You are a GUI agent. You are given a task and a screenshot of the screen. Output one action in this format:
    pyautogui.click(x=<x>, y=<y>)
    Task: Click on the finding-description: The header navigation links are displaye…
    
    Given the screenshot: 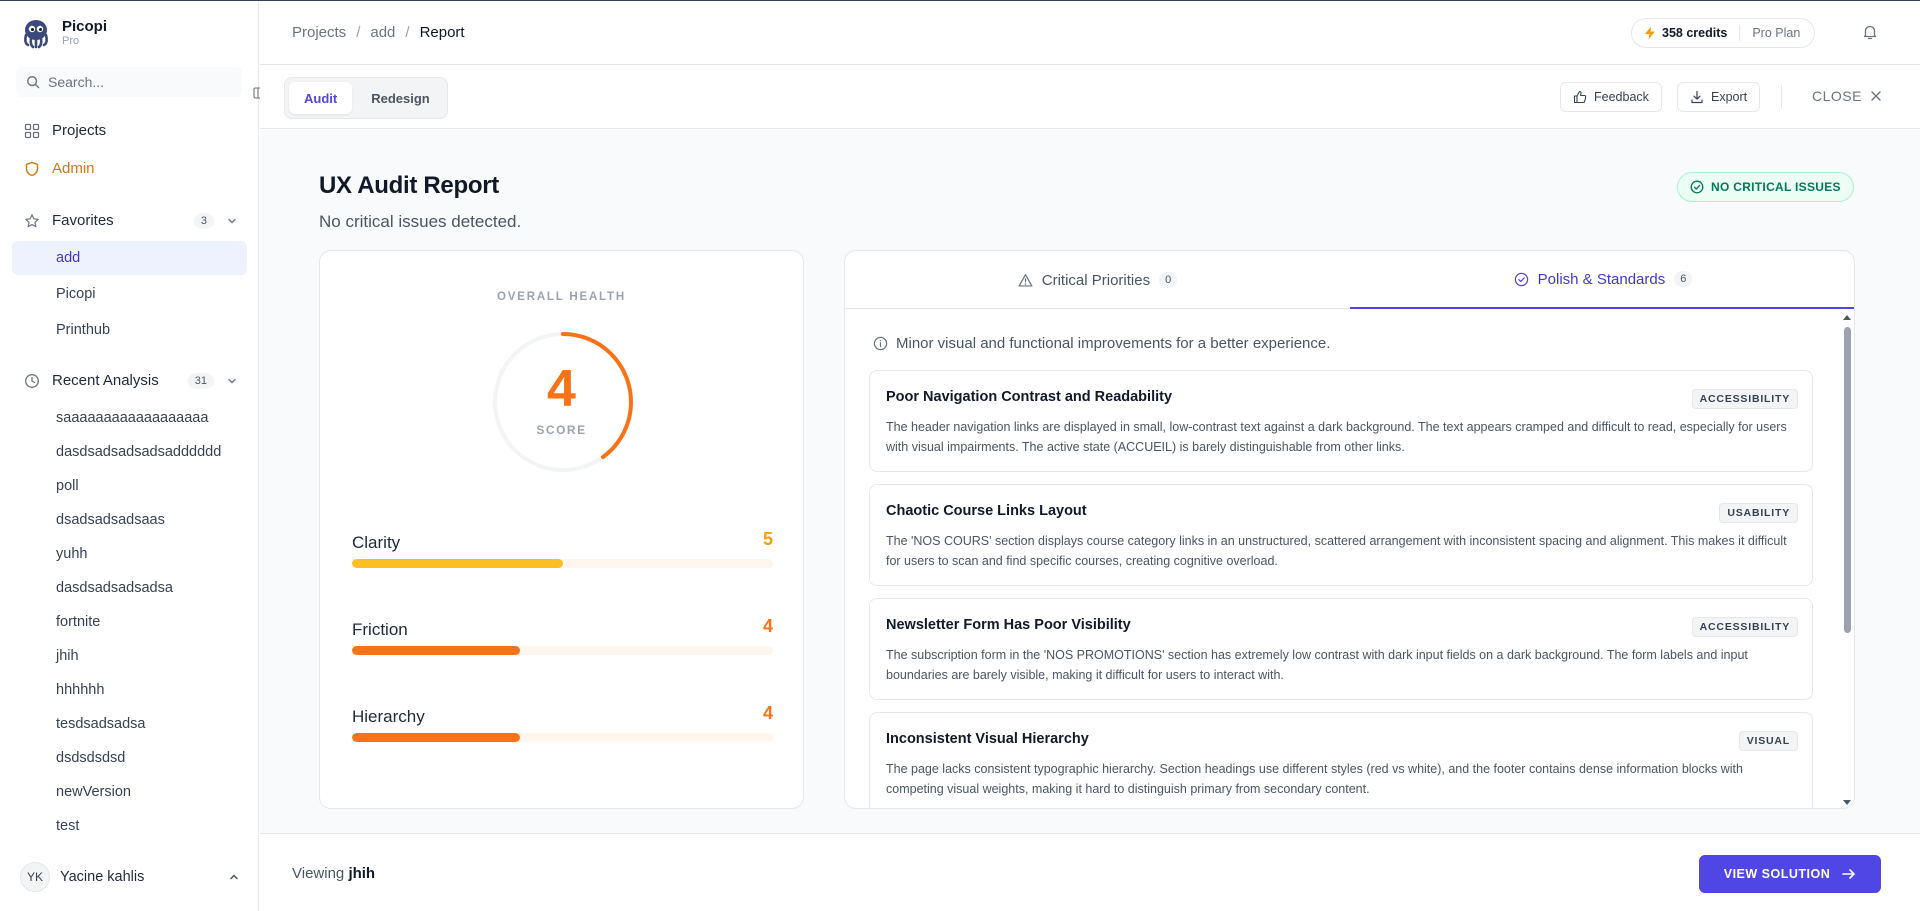 What is the action you would take?
    pyautogui.click(x=1336, y=437)
    